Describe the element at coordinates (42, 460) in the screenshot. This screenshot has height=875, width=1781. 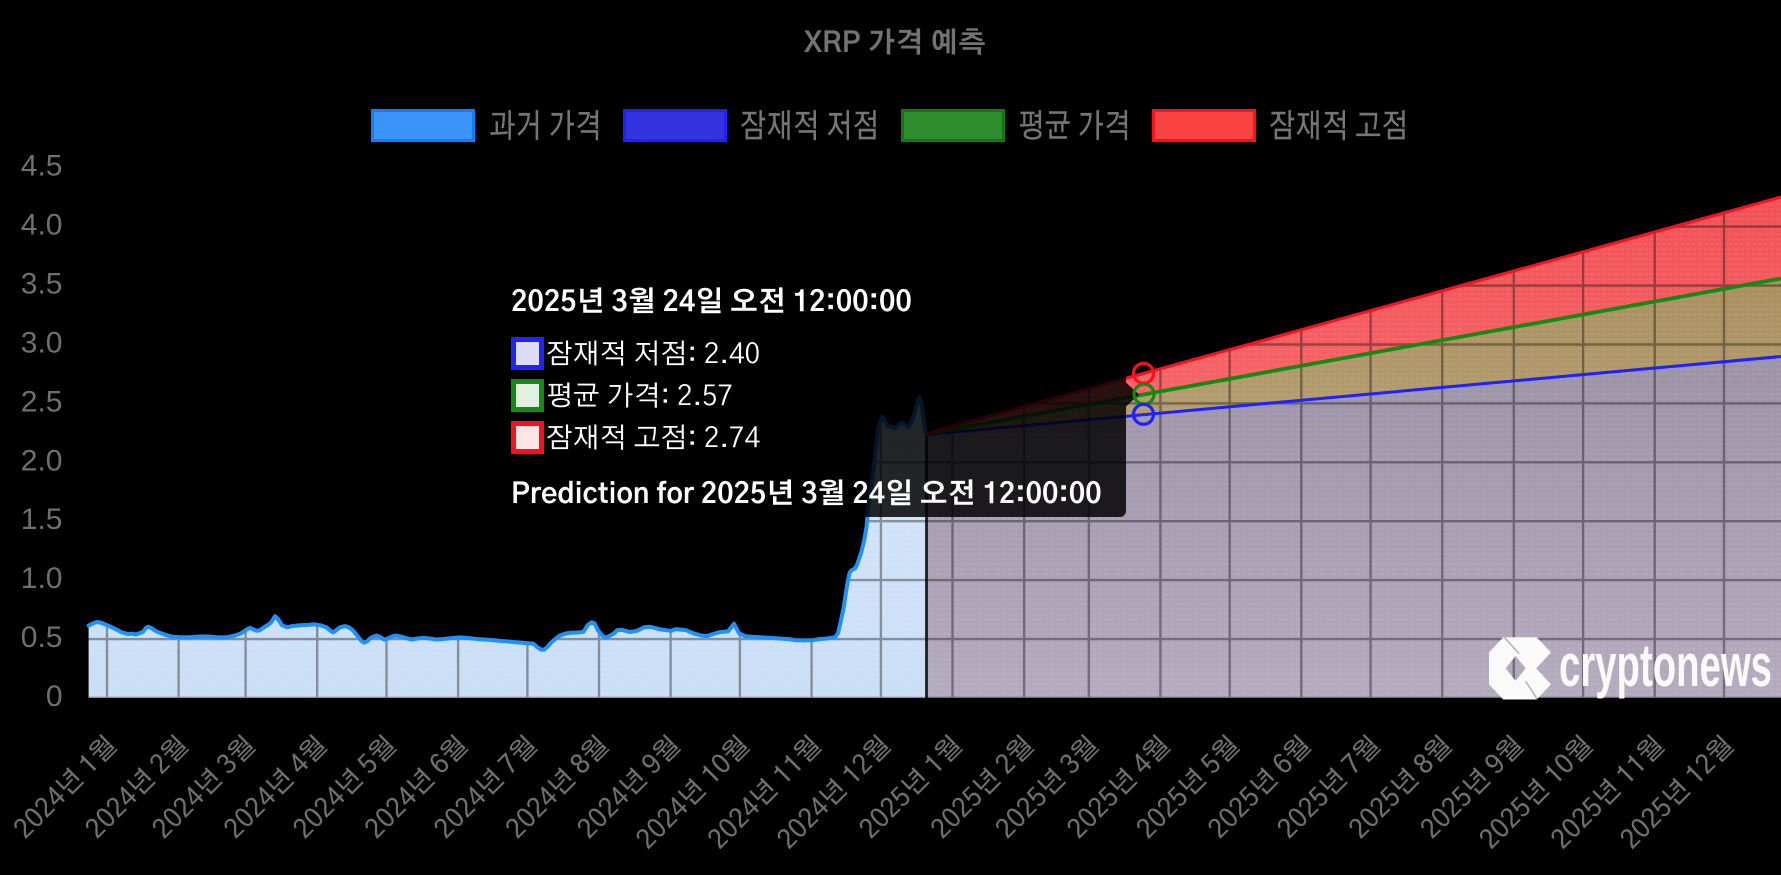
I see `svg-text: 2.0` at that location.